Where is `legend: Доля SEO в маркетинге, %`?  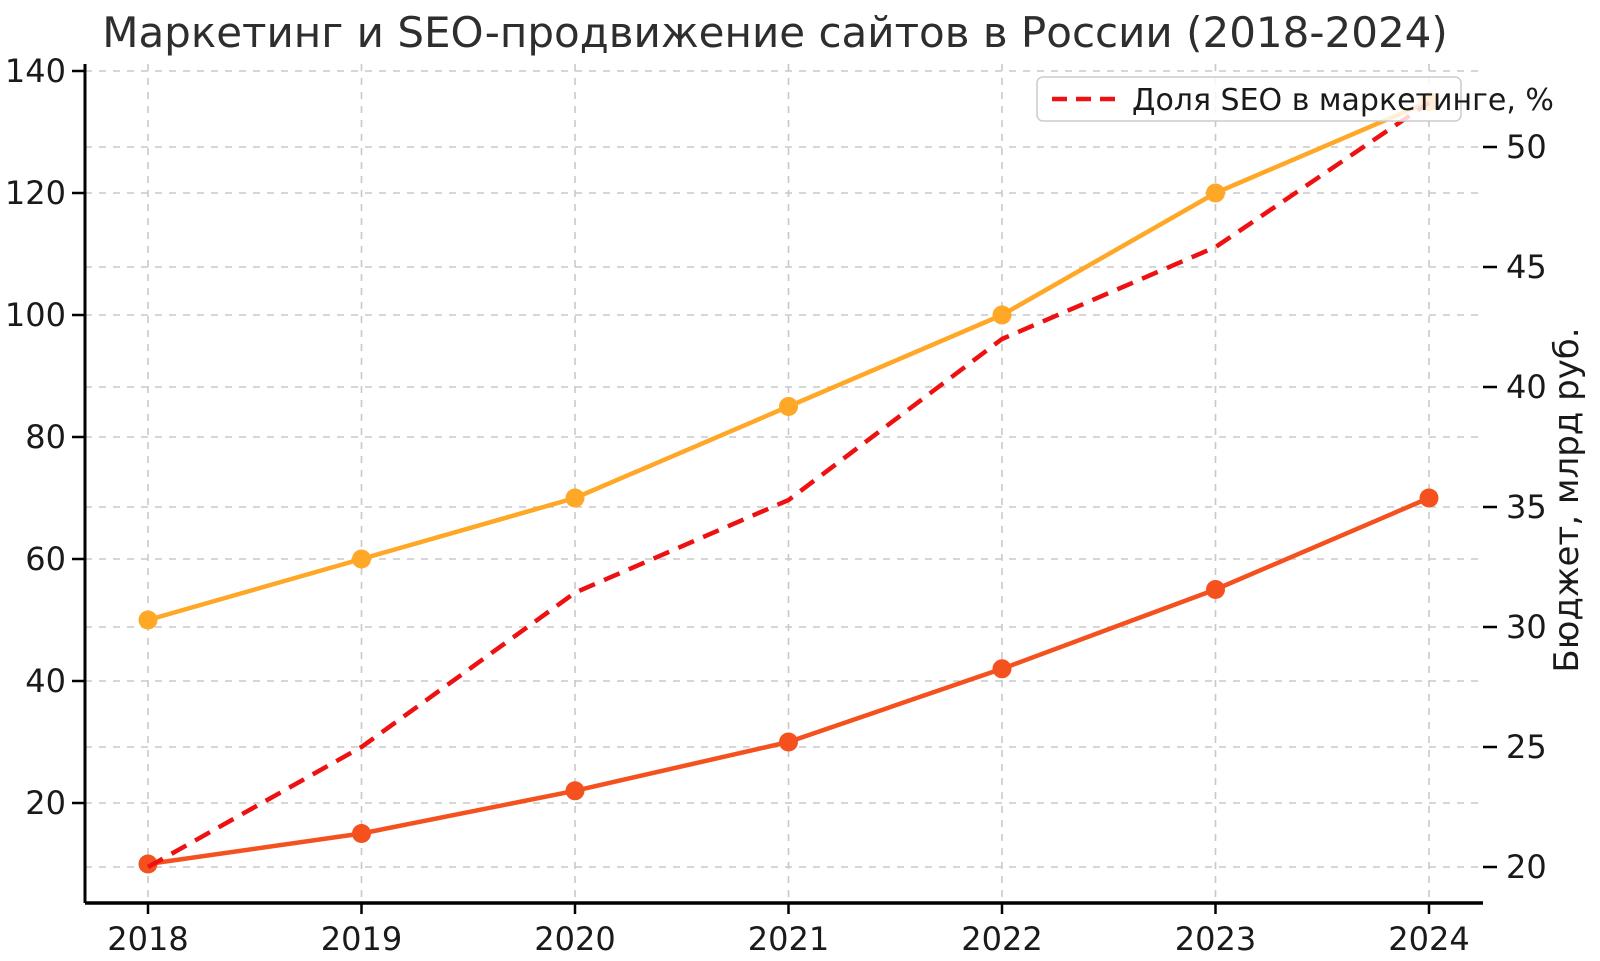 legend: Доля SEO в маркетинге, % is located at coordinates (1295, 99).